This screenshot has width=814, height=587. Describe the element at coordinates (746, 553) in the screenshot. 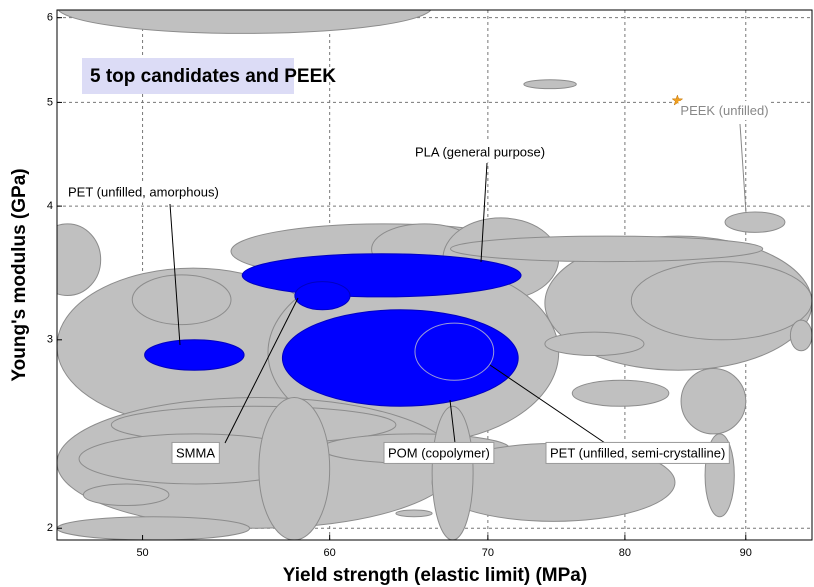

I see `x-tick-label: 90` at that location.